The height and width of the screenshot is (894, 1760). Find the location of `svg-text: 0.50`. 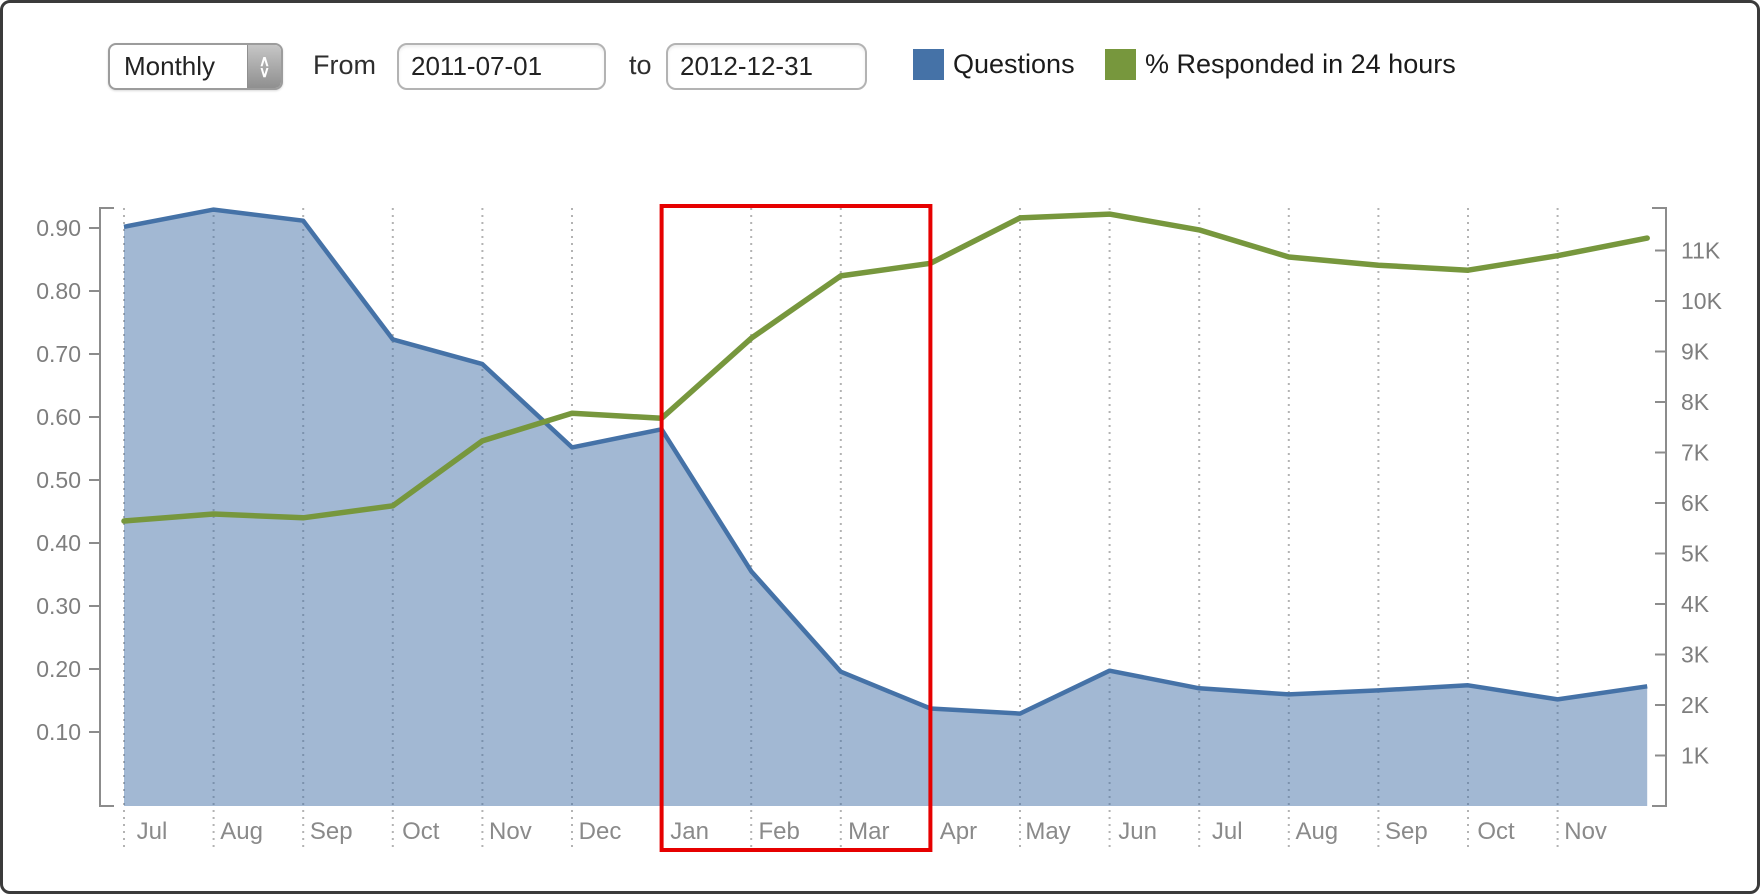

svg-text: 0.50 is located at coordinates (58, 480).